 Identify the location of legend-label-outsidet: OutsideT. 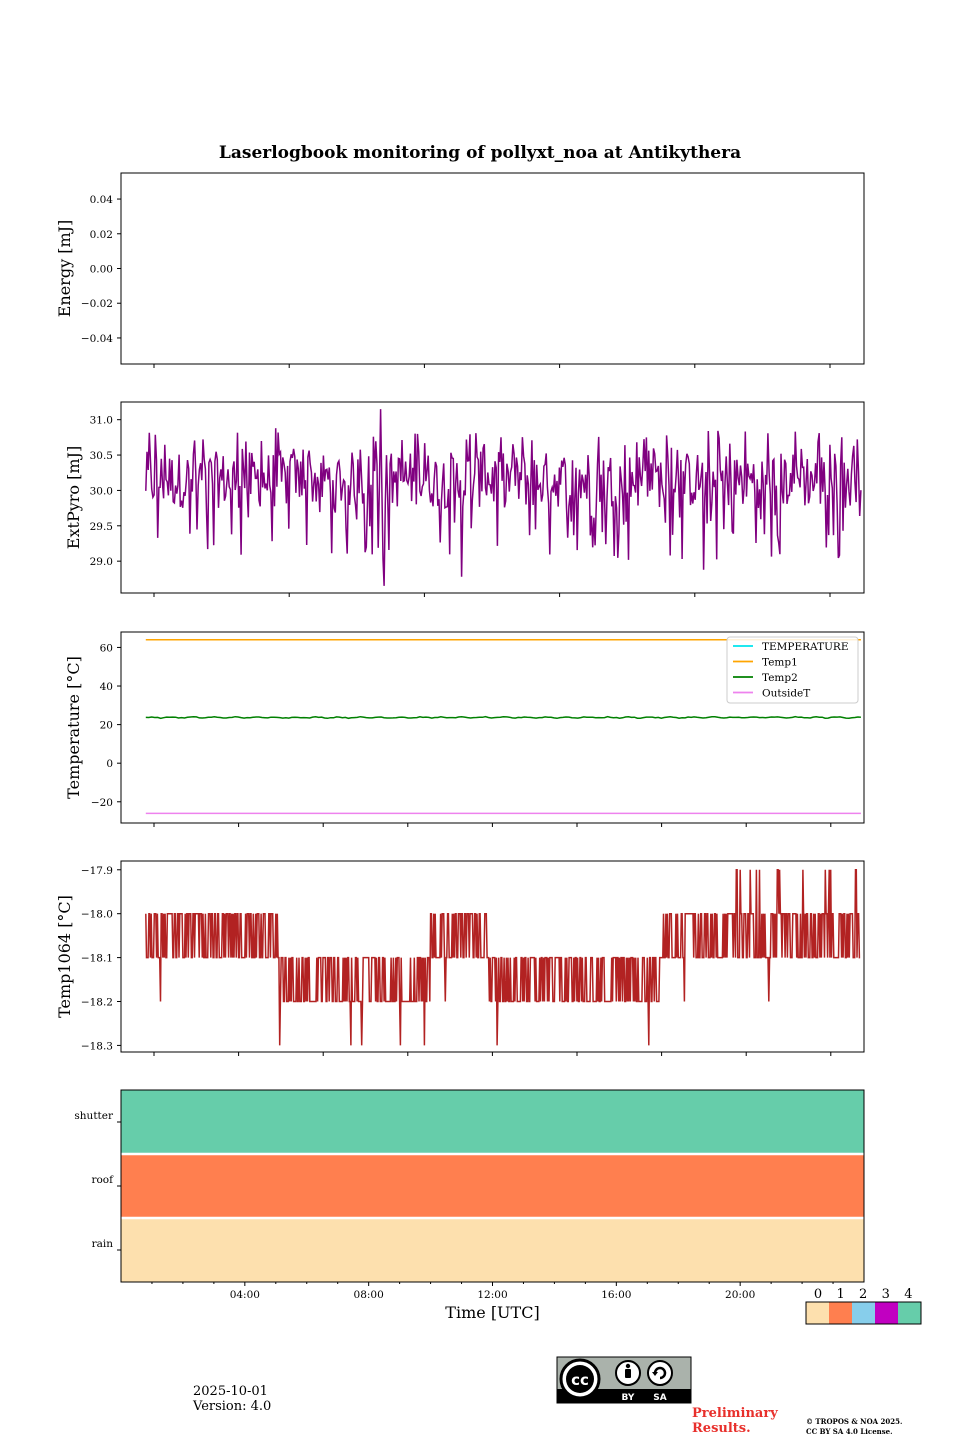
(786, 694).